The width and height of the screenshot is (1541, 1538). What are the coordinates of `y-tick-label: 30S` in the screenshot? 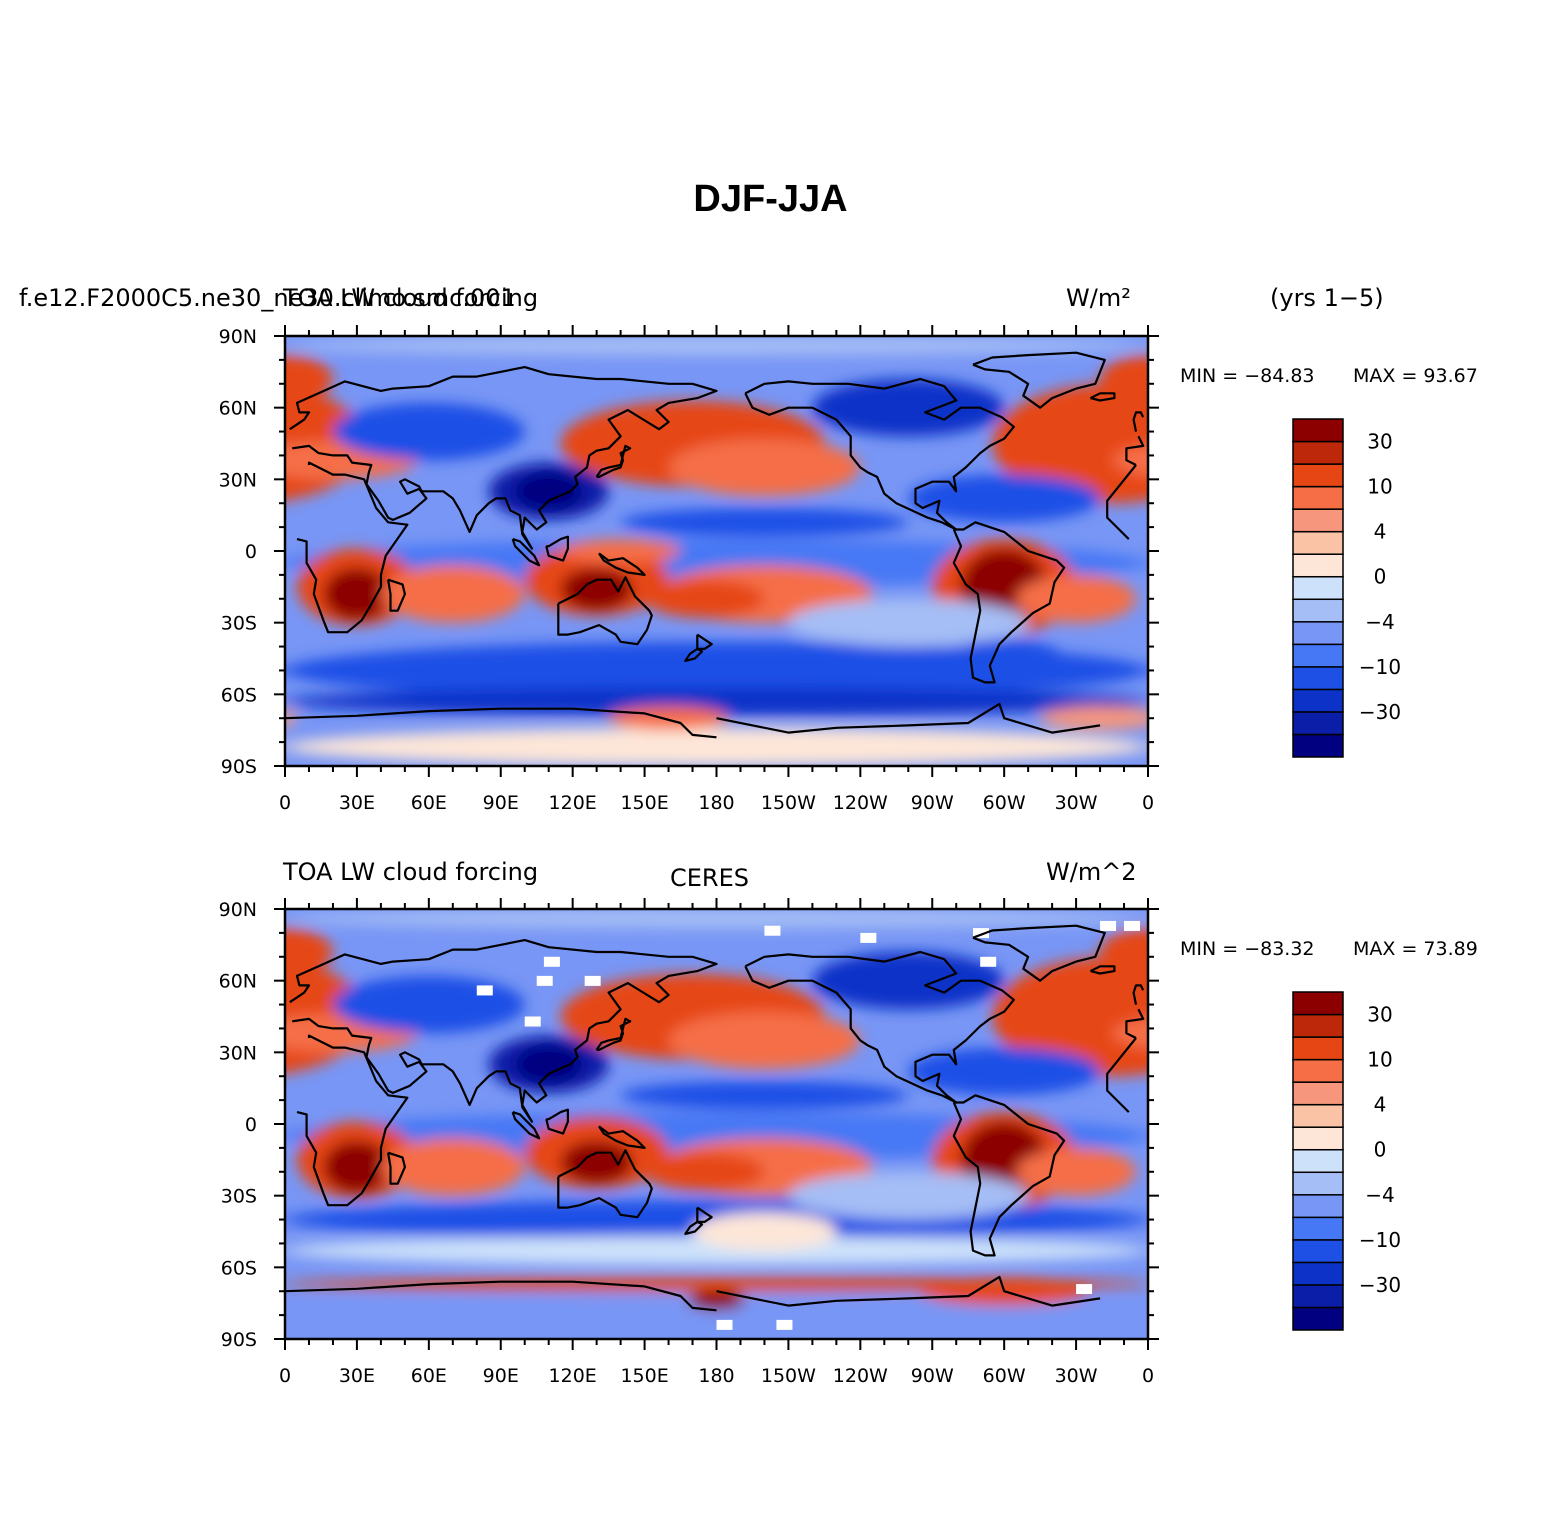 It's located at (239, 1197).